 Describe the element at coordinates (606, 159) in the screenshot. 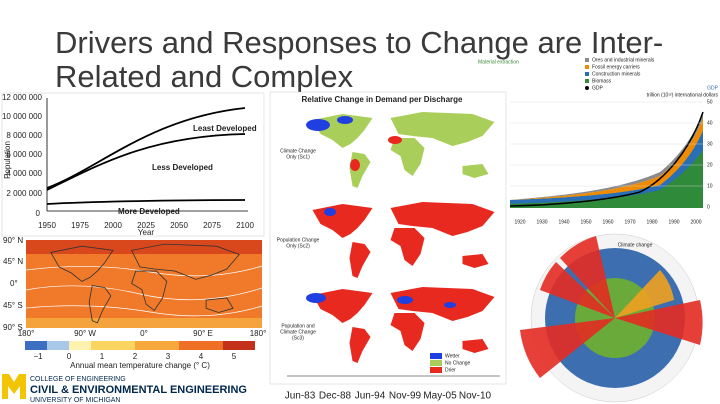

I see `gdp-line` at that location.